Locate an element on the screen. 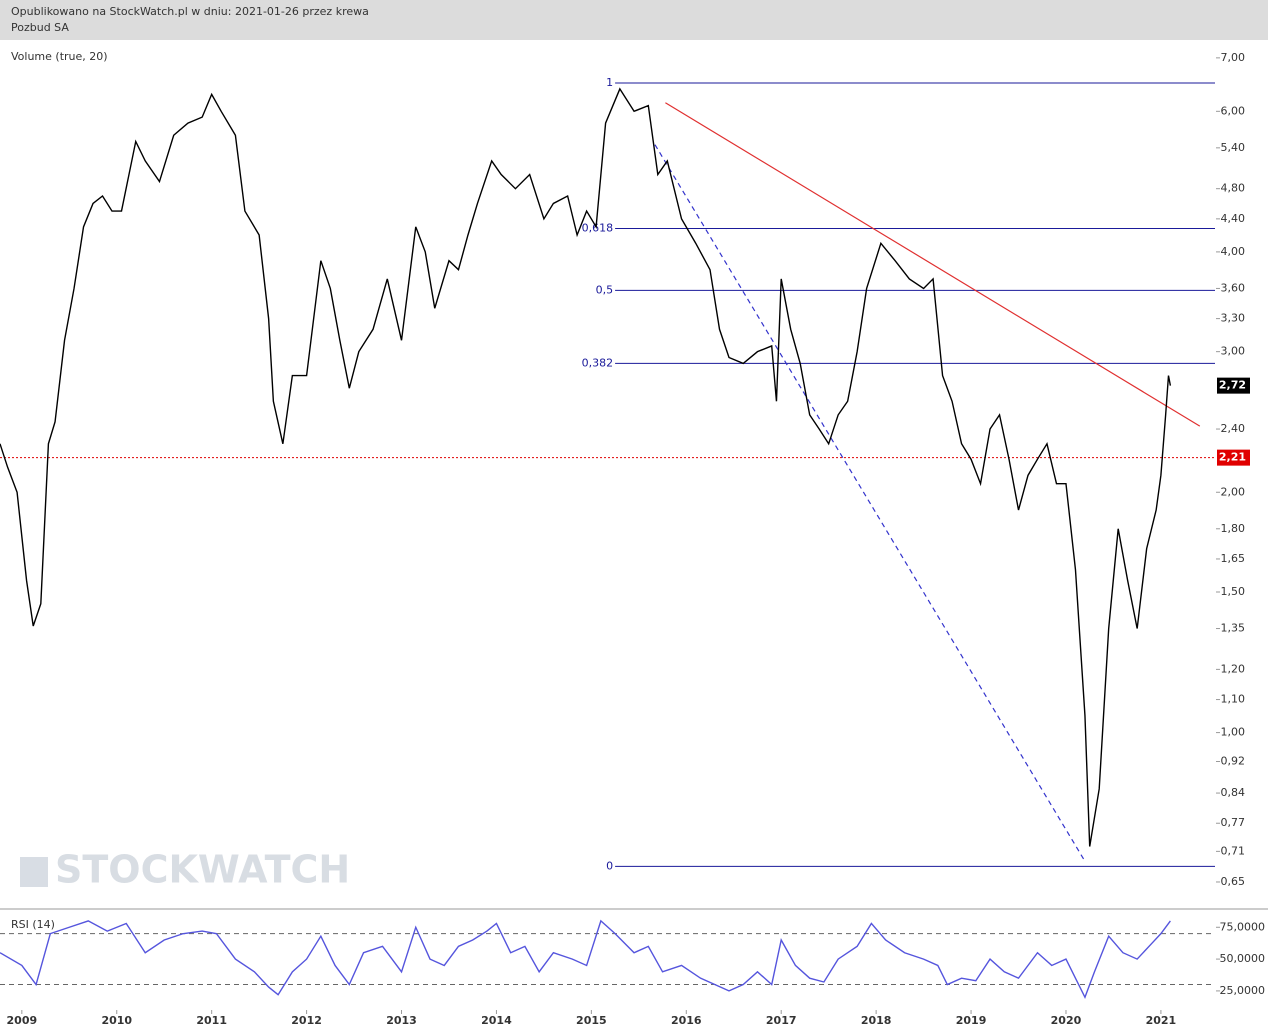 The image size is (1268, 1030). x-tick-label: 2018 is located at coordinates (876, 1020).